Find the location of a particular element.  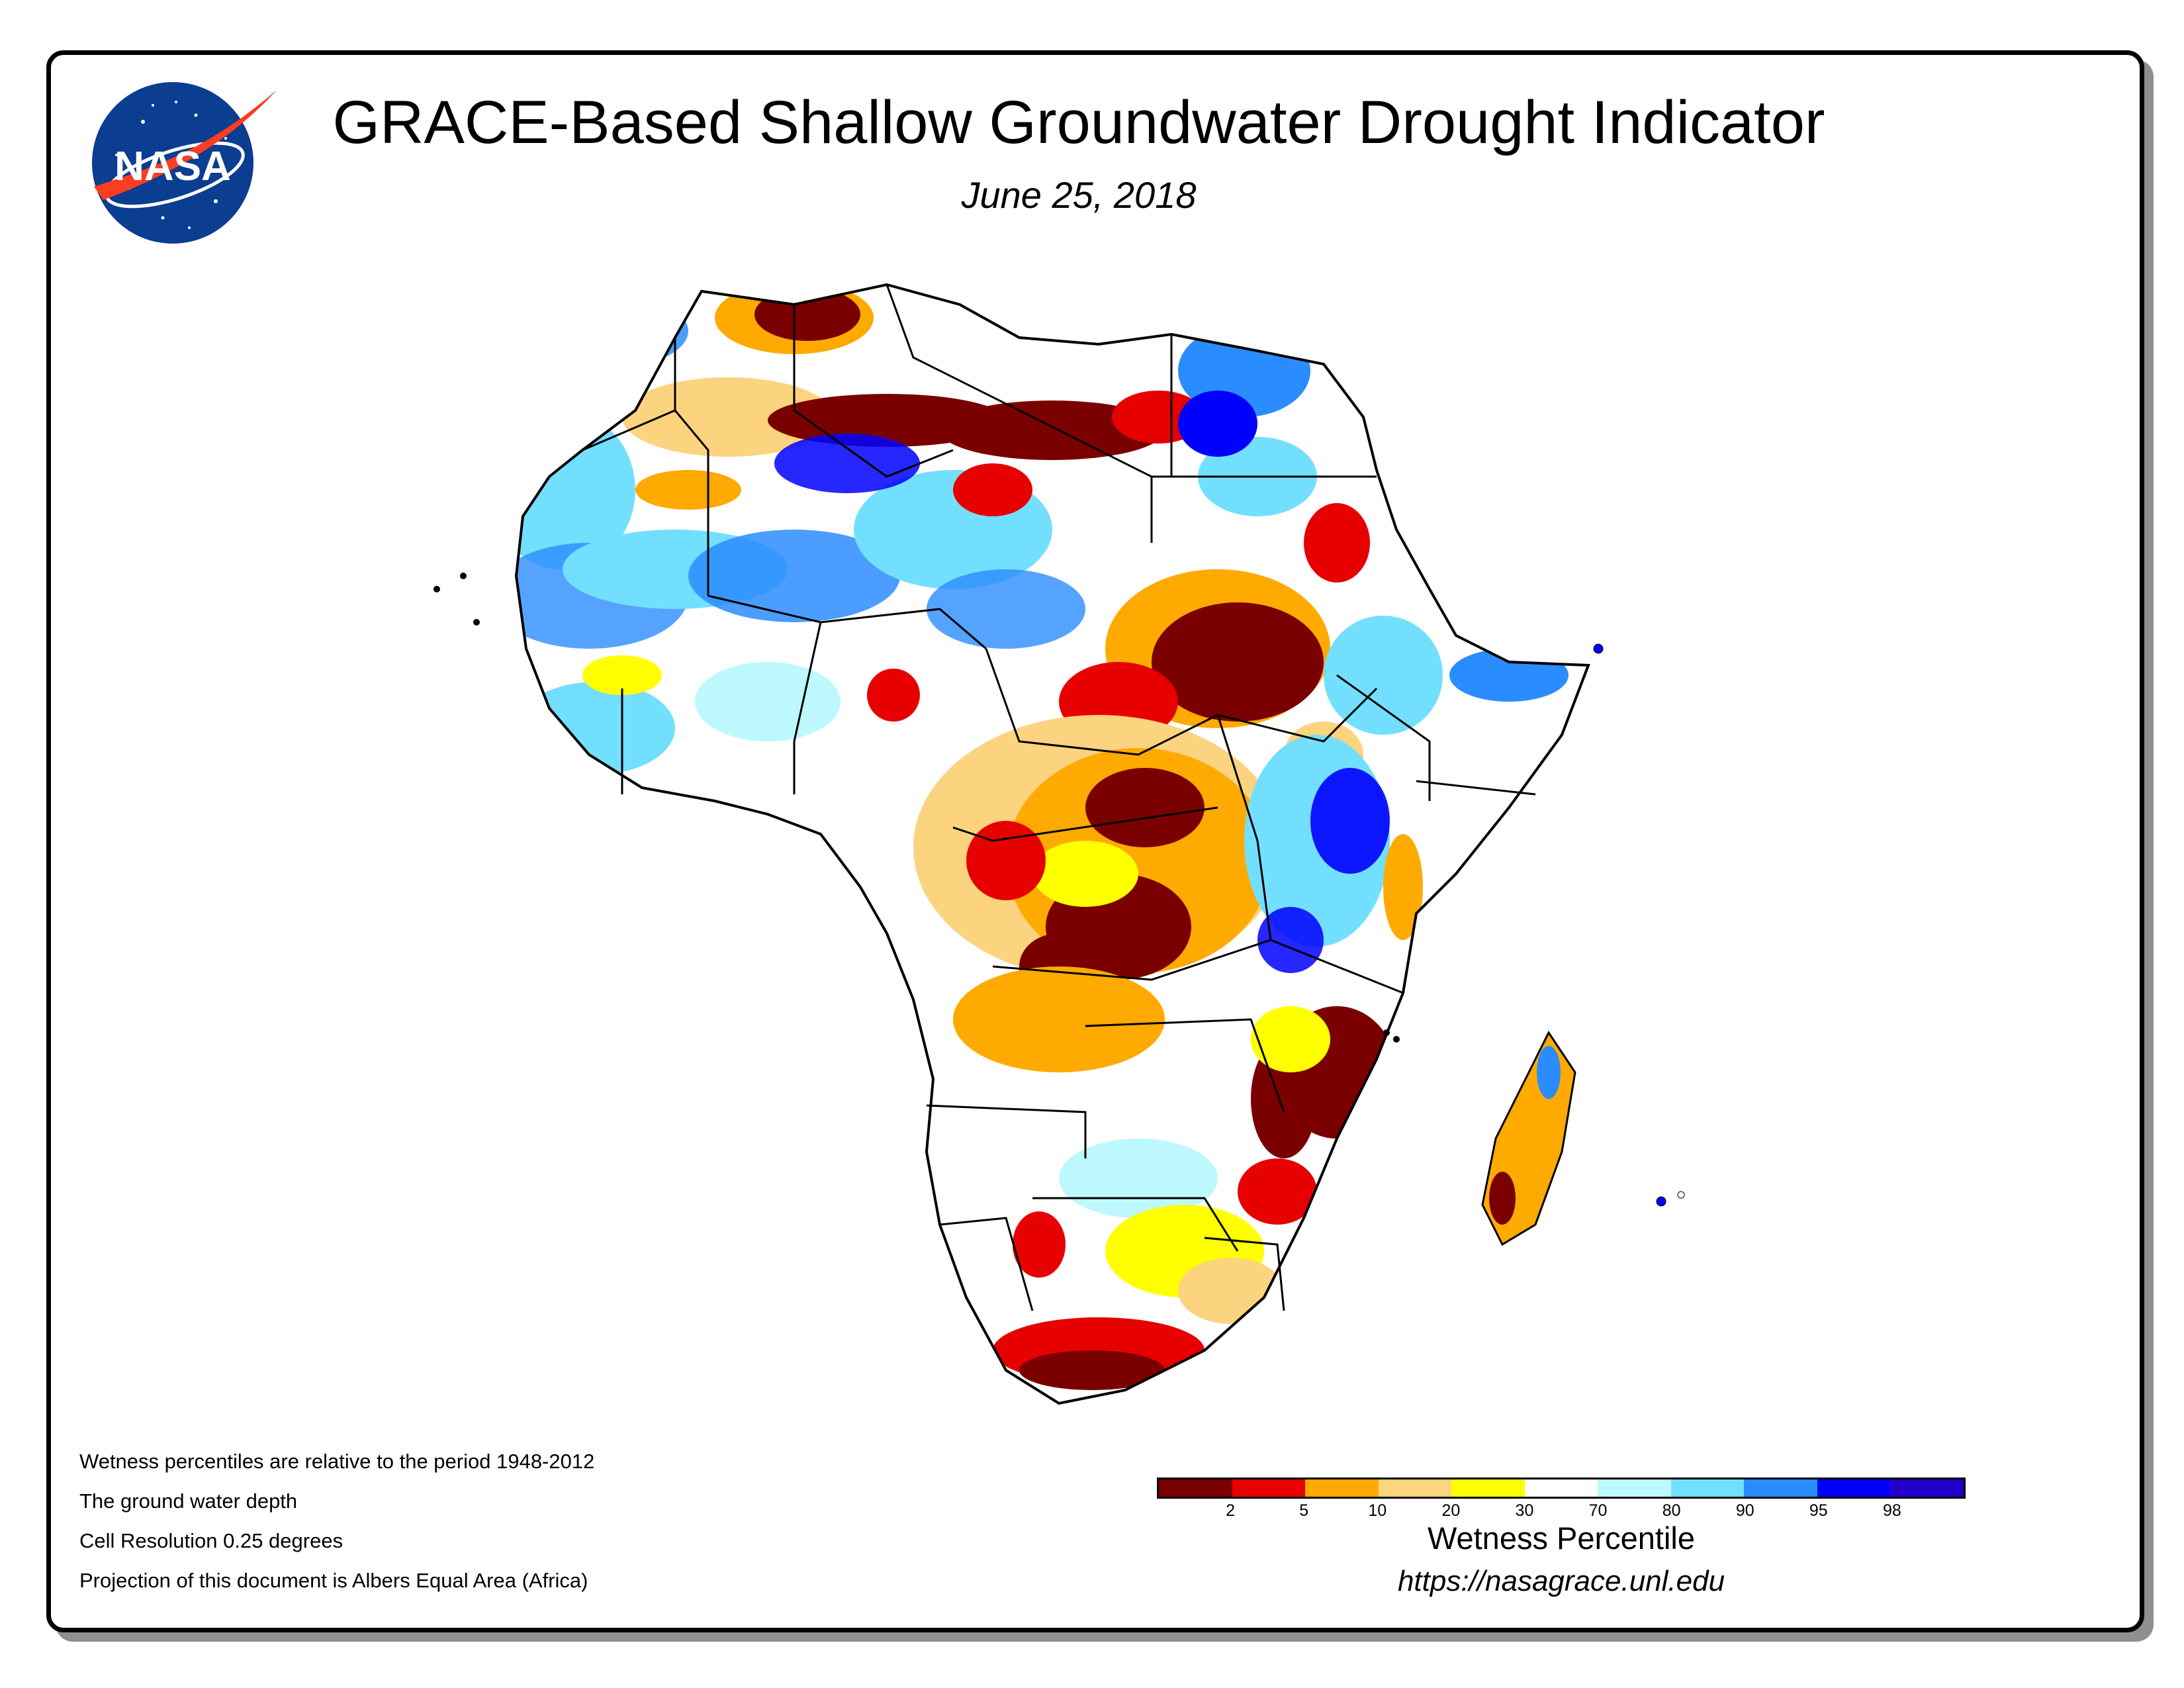

legend-tick-label: 10 is located at coordinates (1377, 1510).